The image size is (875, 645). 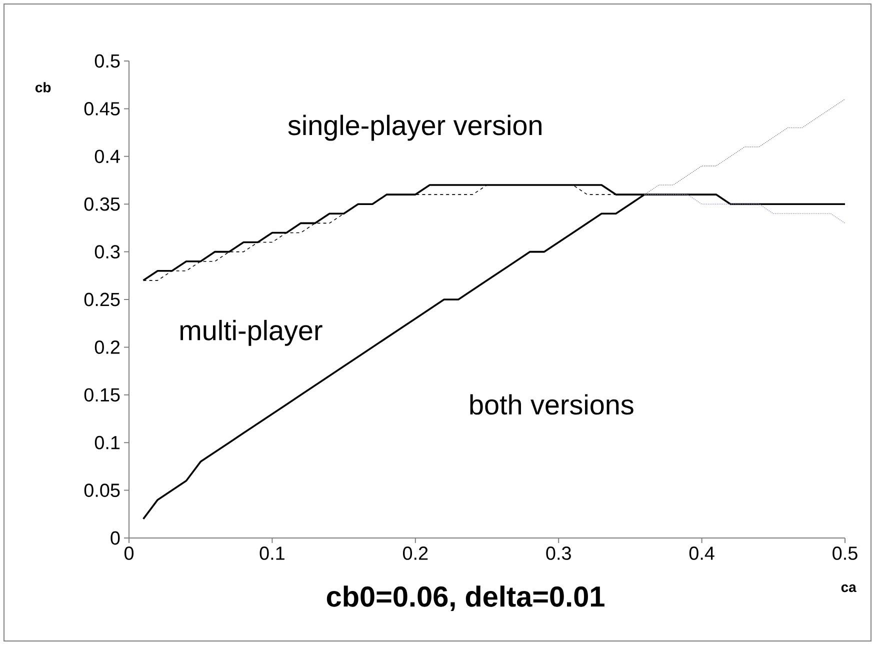 I want to click on y-tick-label: 0.15, so click(x=102, y=395).